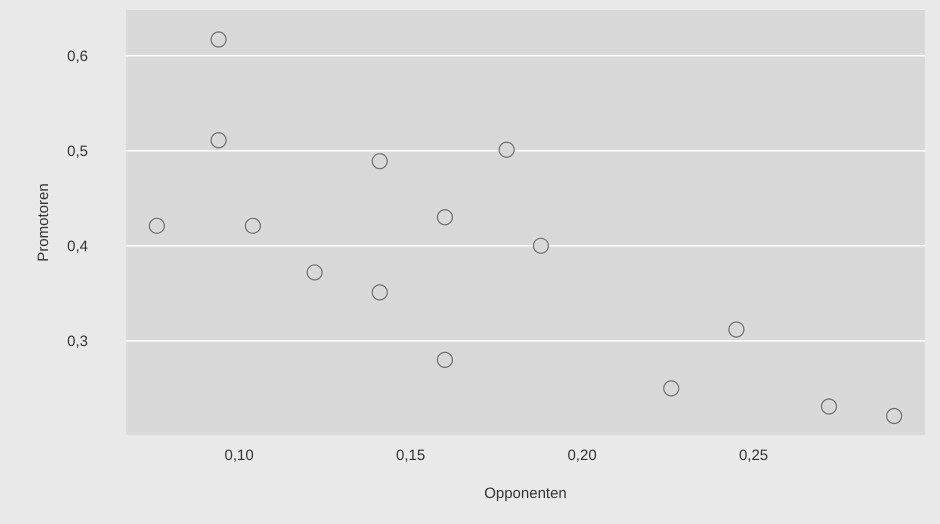  I want to click on x-tick-label: 0,10, so click(239, 455).